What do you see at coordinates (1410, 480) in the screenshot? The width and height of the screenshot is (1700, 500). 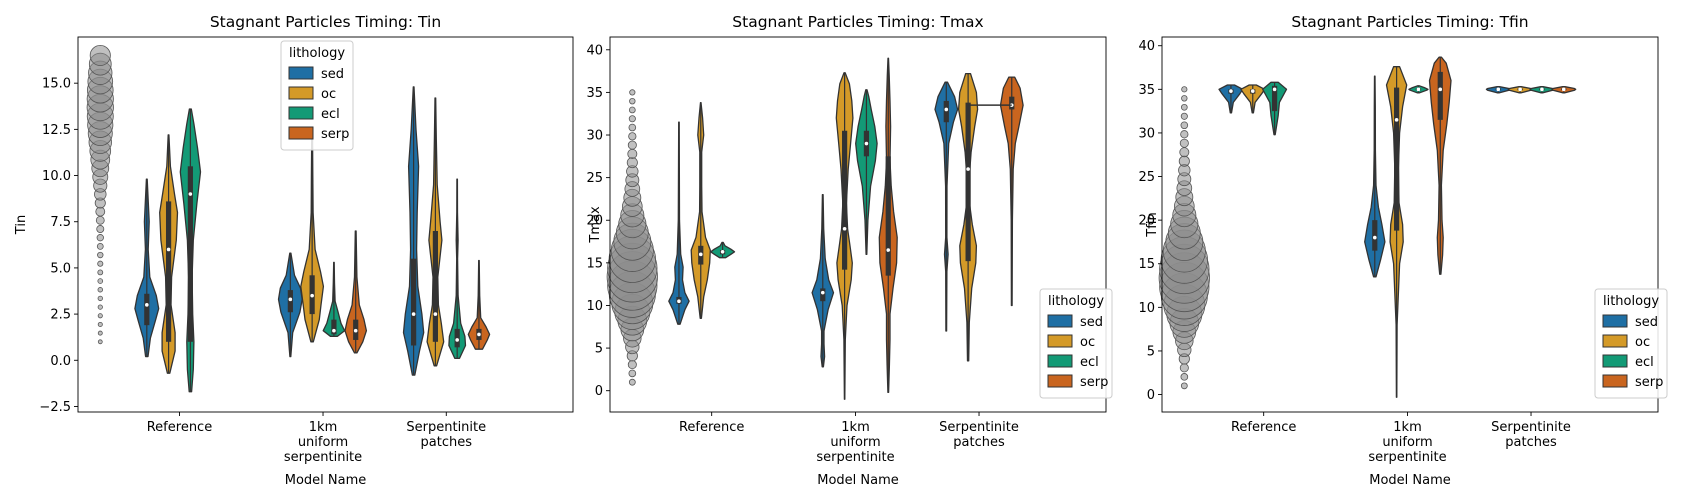 I see `x-axis-label: Model Name` at bounding box center [1410, 480].